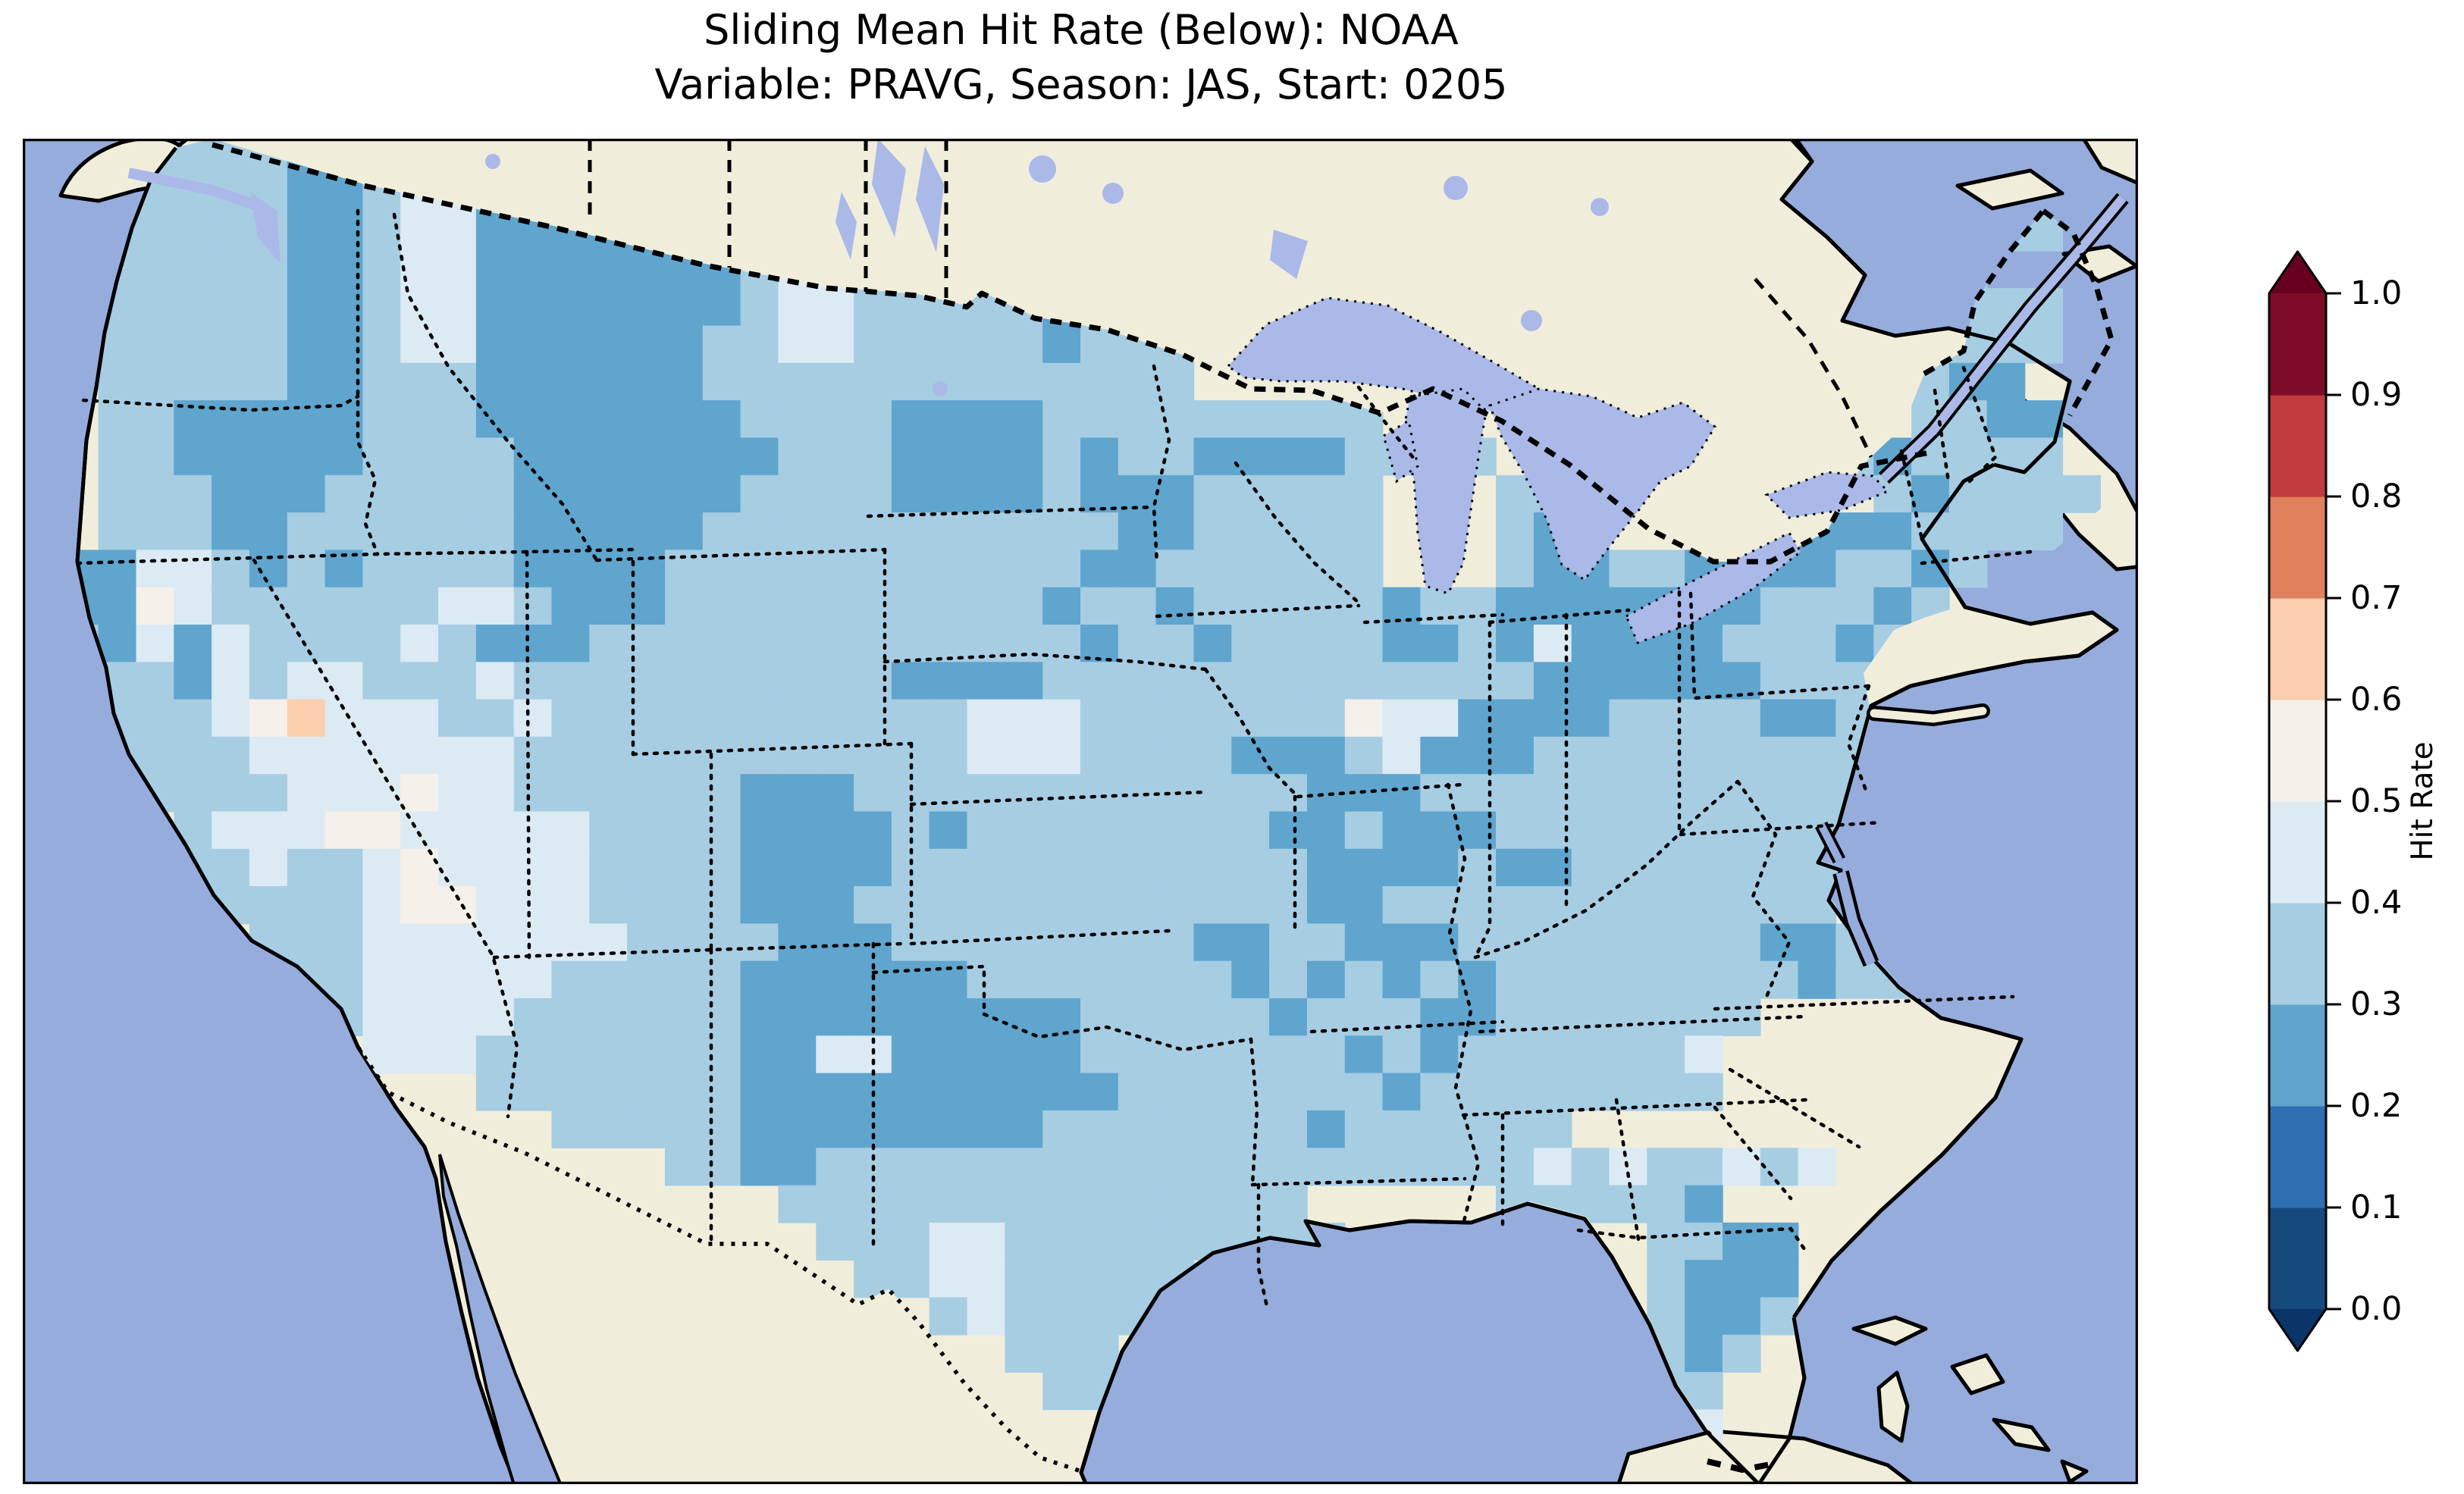  I want to click on colorbar-bin, so click(2297, 649).